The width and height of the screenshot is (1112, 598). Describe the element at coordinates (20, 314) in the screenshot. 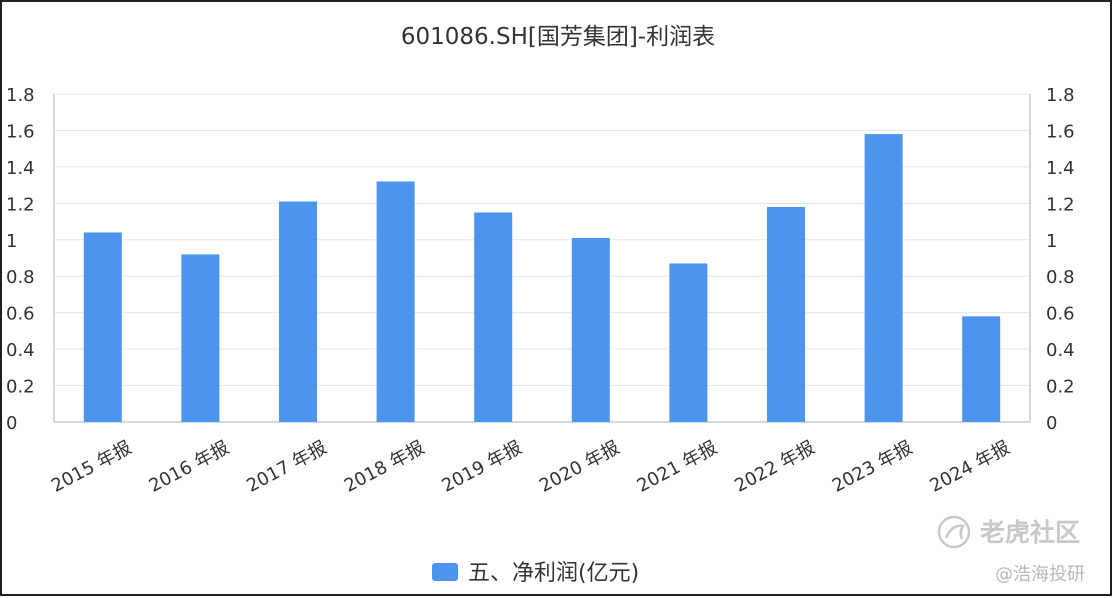

I see `y-tick-label-left: 0.6` at that location.